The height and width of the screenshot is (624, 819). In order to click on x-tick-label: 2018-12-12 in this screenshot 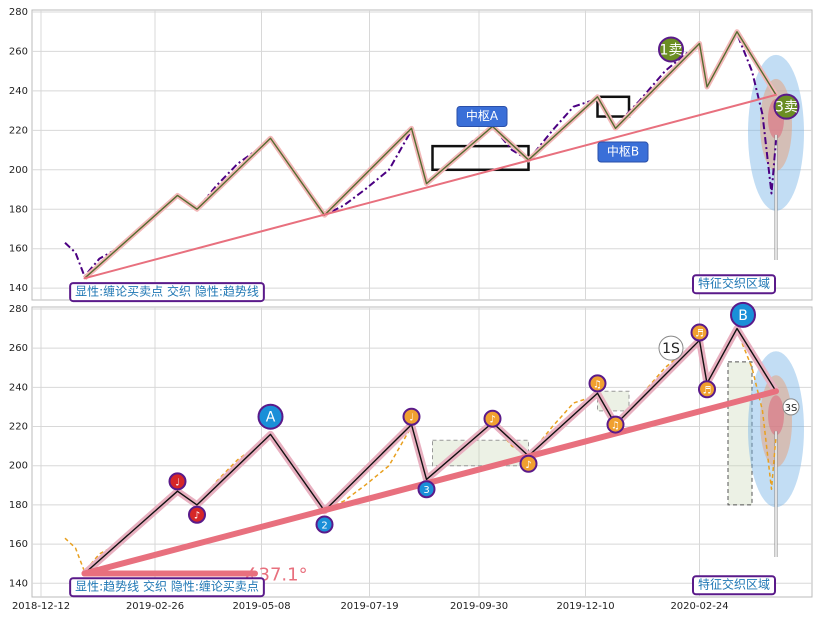, I will do `click(41, 606)`.